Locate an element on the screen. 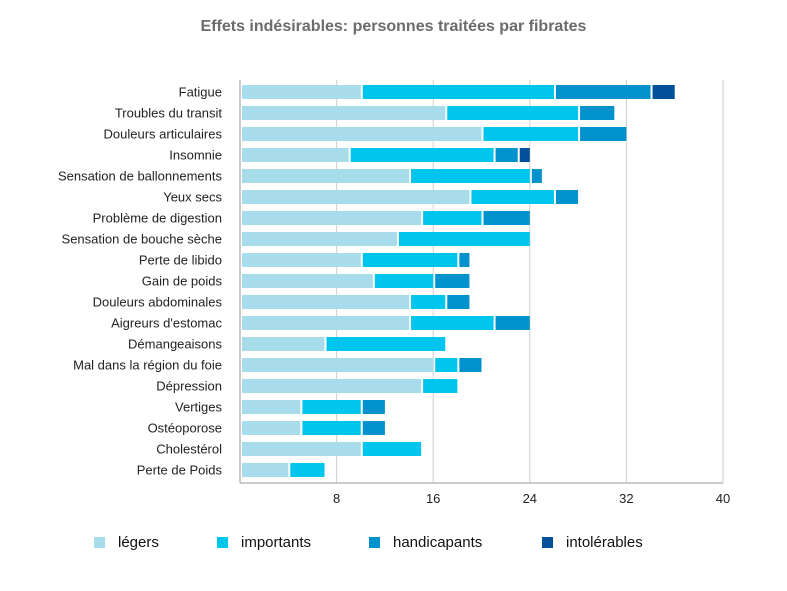 This screenshot has width=787, height=591. legend-label: importants is located at coordinates (276, 542).